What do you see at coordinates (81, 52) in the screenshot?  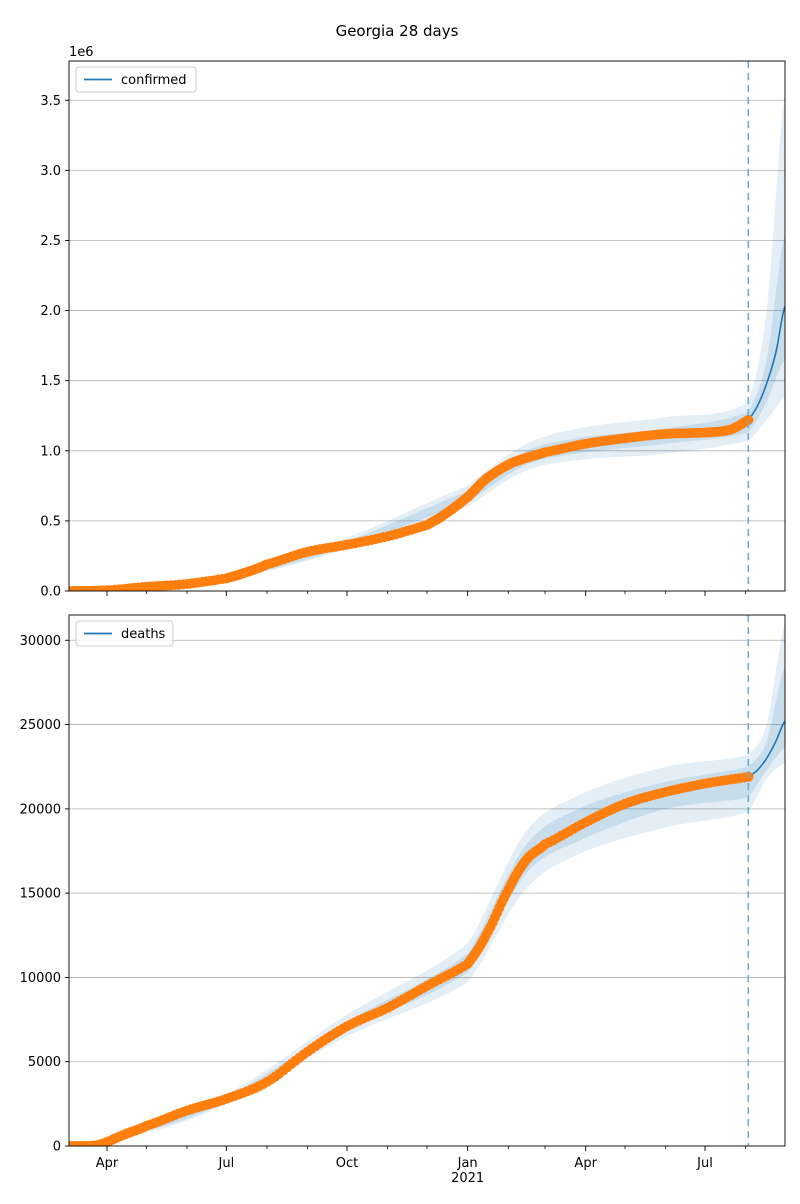 I see `y-scale-label: 1e6` at bounding box center [81, 52].